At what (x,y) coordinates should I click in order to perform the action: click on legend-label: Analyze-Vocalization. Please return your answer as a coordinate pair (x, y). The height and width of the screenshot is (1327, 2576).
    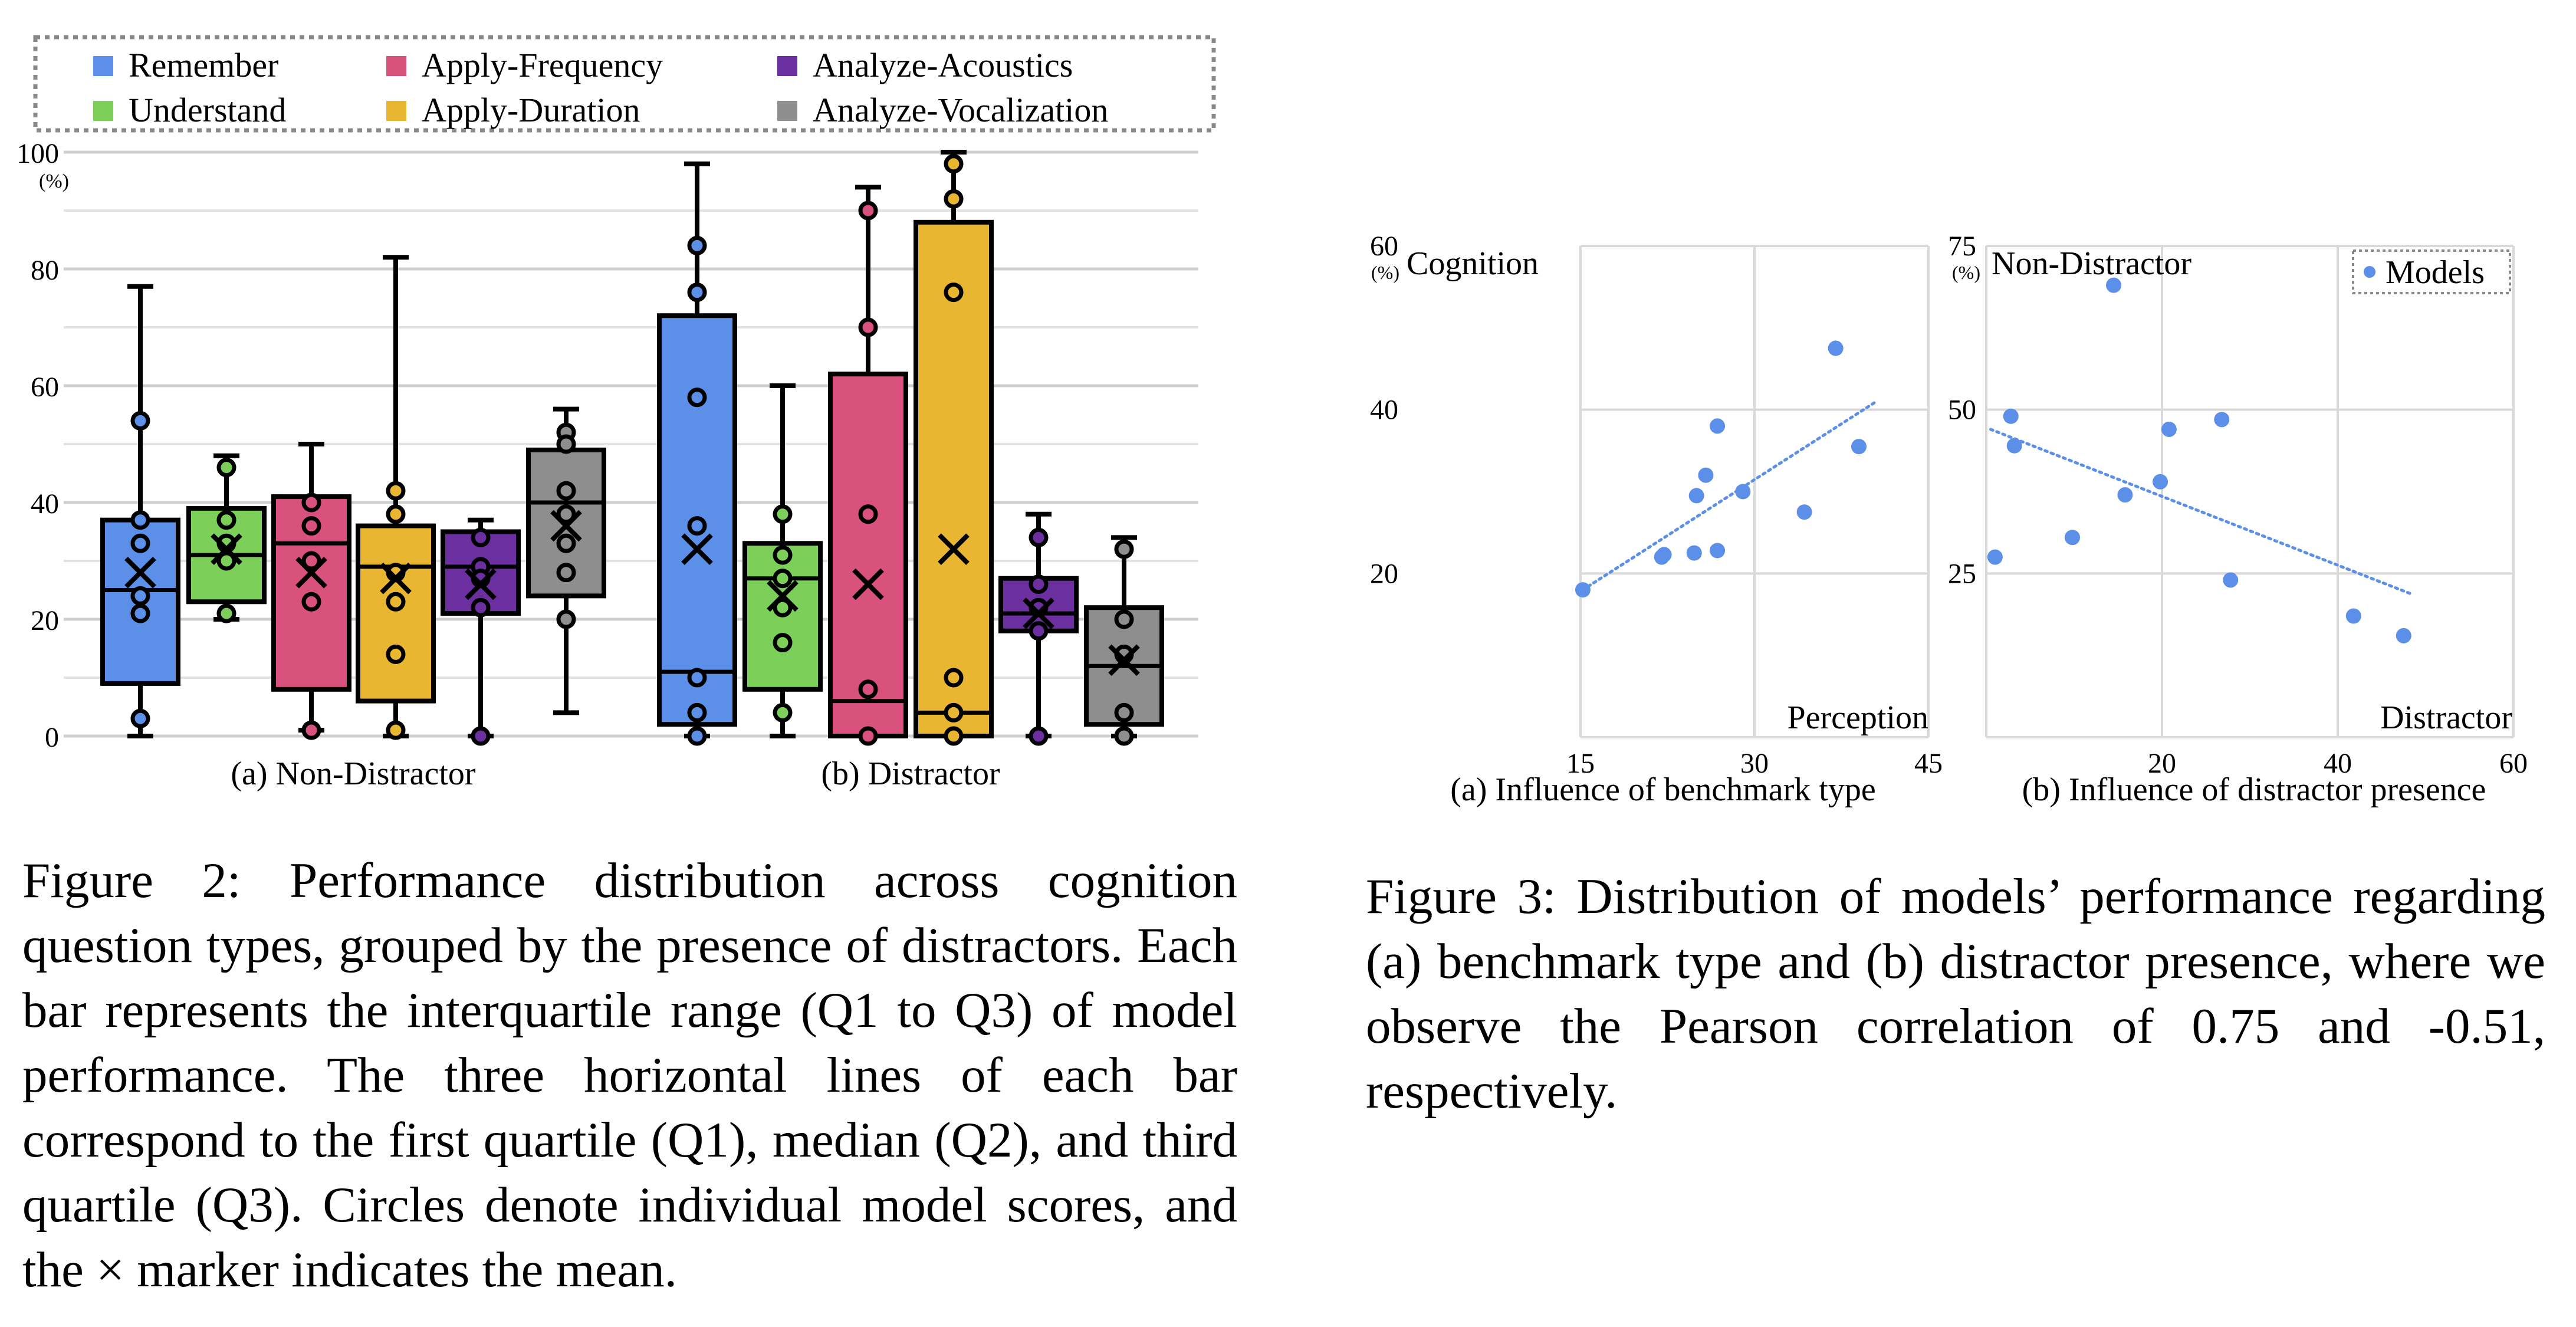
    Looking at the image, I should click on (960, 110).